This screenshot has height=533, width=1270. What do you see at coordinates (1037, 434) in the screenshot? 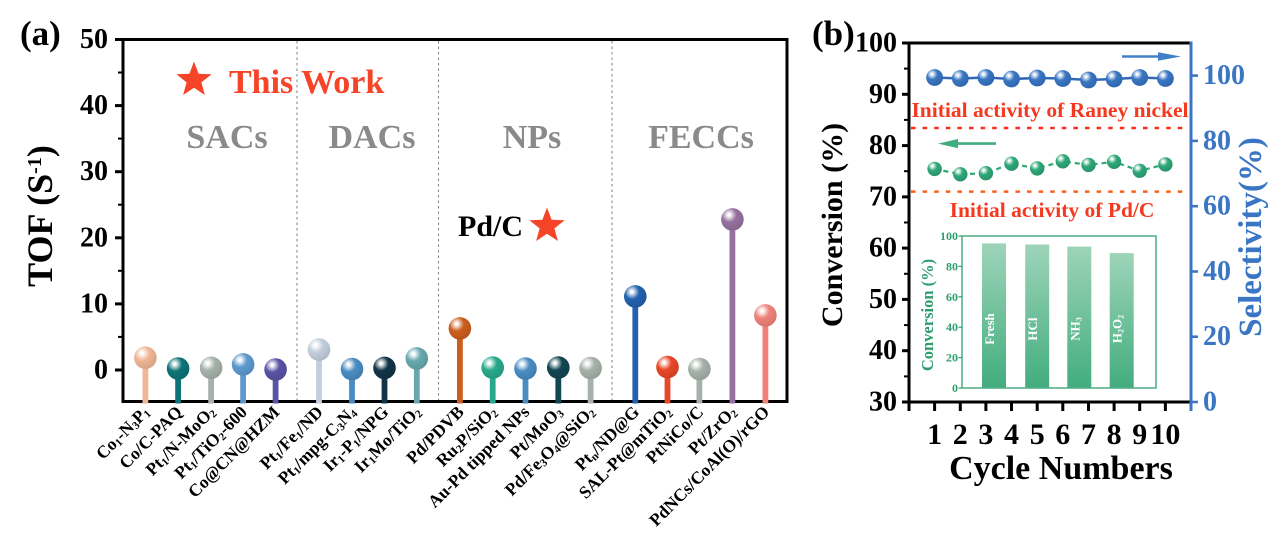
I see `svg-text: 5` at bounding box center [1037, 434].